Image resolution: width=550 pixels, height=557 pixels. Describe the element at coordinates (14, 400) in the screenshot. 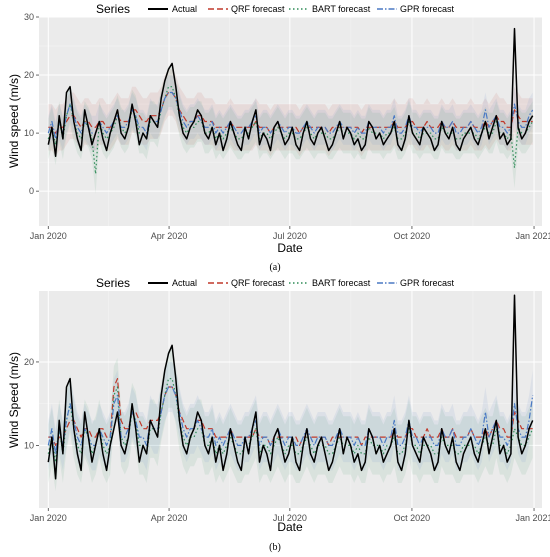

I see `y-axis-title-b: Wind Speed (m/s)` at that location.